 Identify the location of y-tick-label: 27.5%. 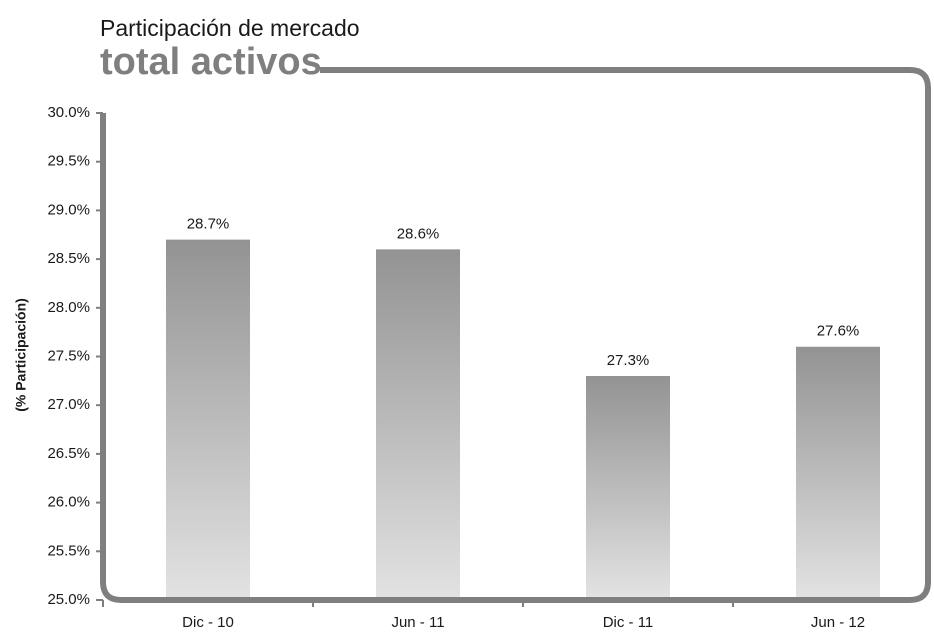
(68, 355).